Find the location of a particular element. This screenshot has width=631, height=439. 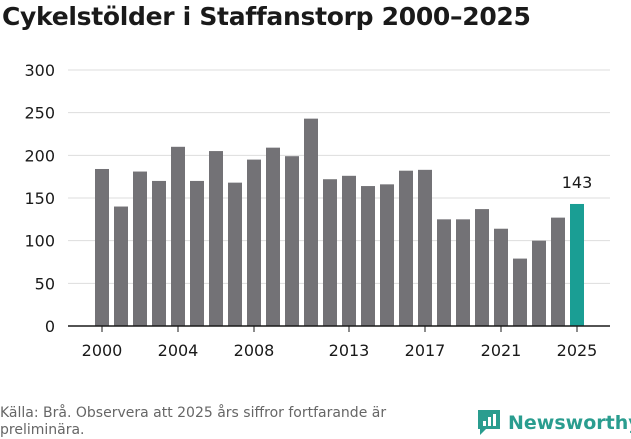

bar-2023 is located at coordinates (539, 283).